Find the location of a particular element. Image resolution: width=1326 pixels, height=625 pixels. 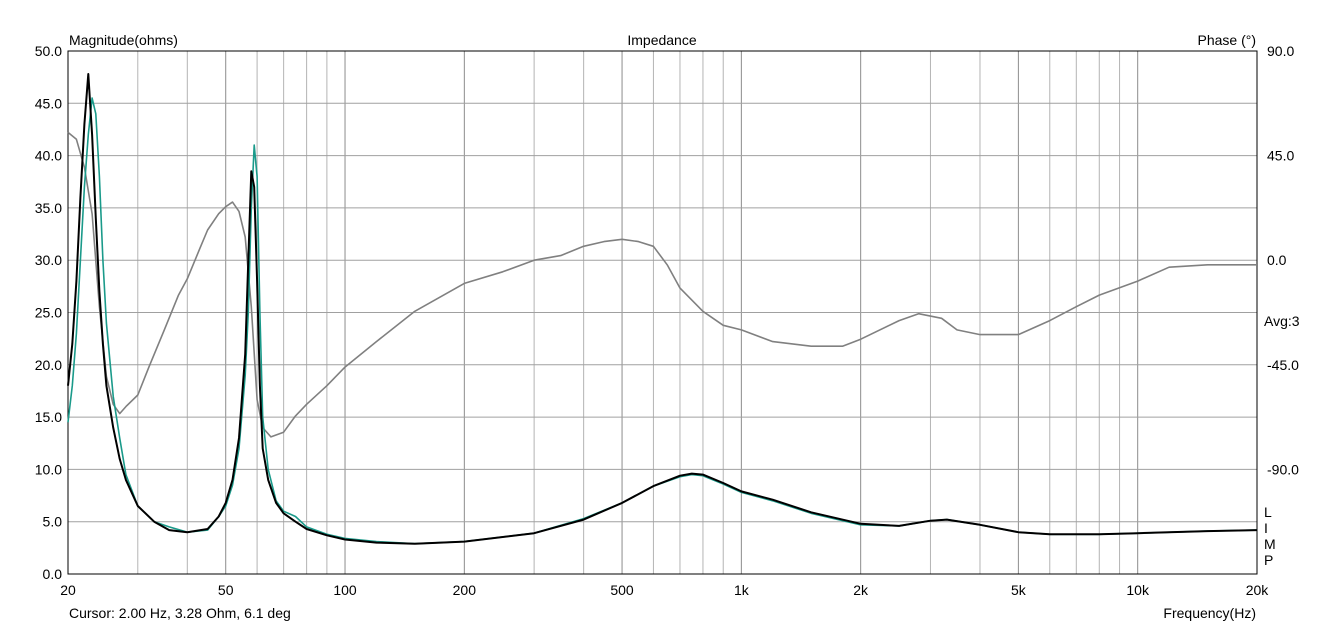

chart-title: Impedance is located at coordinates (661, 40).